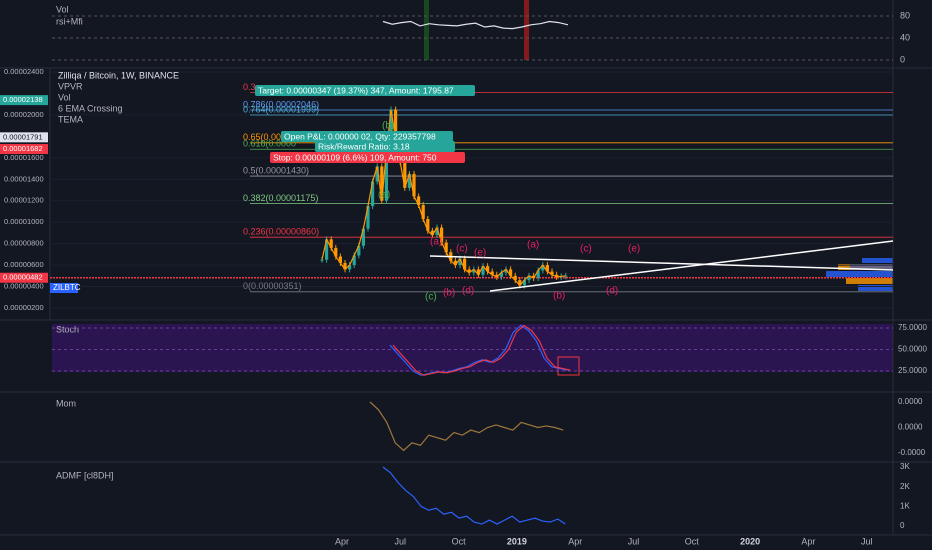  Describe the element at coordinates (443, 198) in the screenshot. I see `tema-line` at that location.